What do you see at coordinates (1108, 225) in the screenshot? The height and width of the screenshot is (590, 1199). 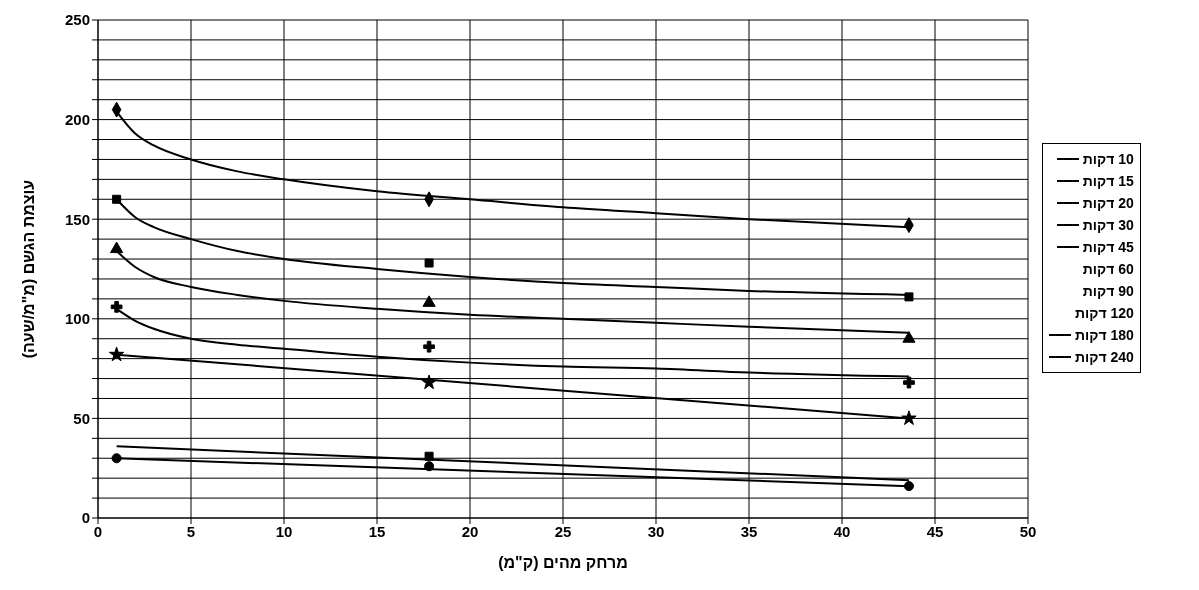 I see `legend-label: 30 דקות` at bounding box center [1108, 225].